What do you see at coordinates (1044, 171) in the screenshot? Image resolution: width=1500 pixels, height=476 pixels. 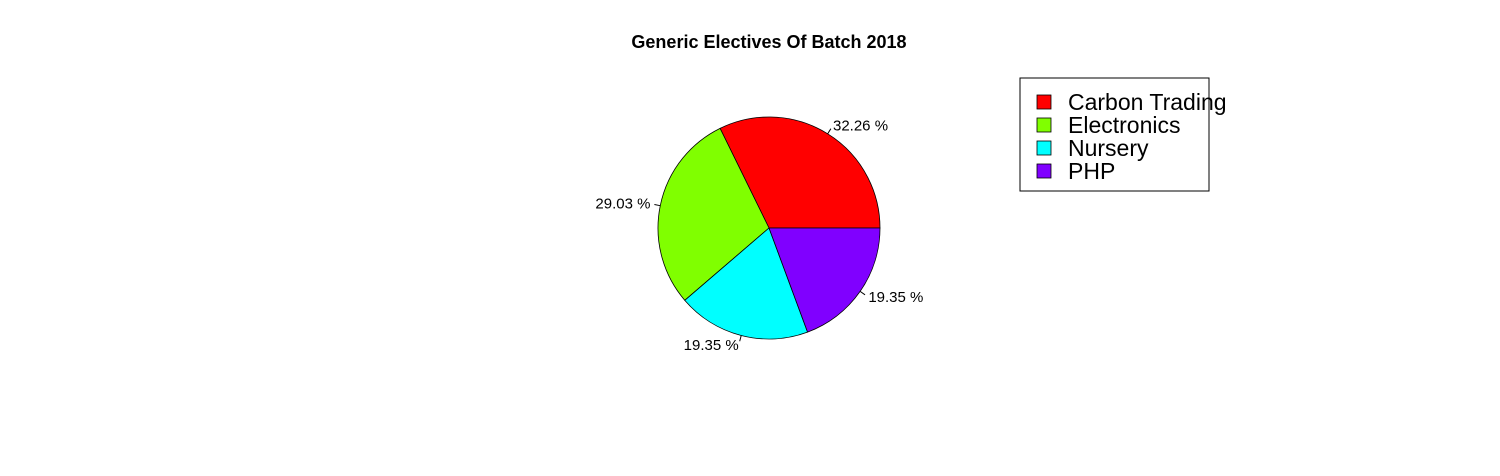 I see `legend-swatch-php` at bounding box center [1044, 171].